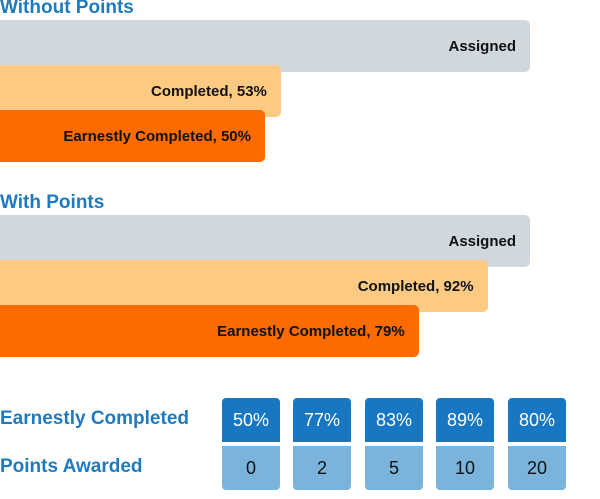 The image size is (600, 499). I want to click on points-cell: 10, so click(465, 468).